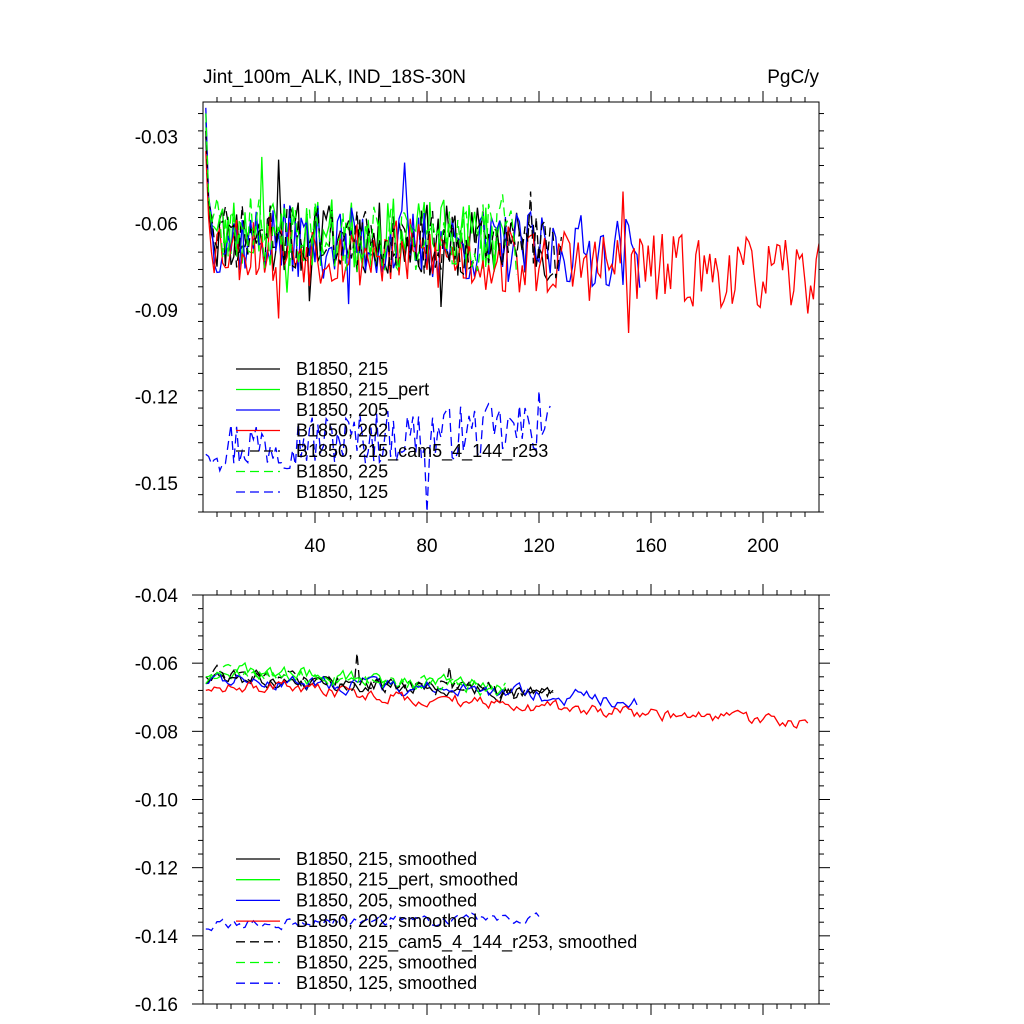 This screenshot has height=1024, width=1024. What do you see at coordinates (156, 311) in the screenshot?
I see `y-tick-label: -0.09` at bounding box center [156, 311].